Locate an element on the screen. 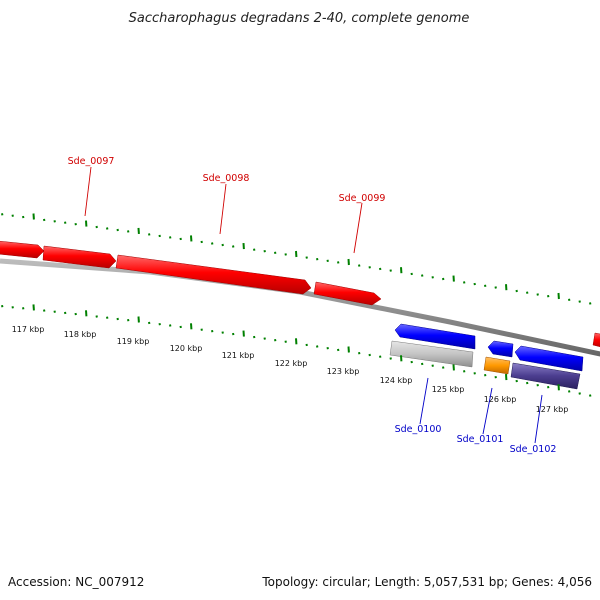  kbp-label: 122 kbp is located at coordinates (291, 363).